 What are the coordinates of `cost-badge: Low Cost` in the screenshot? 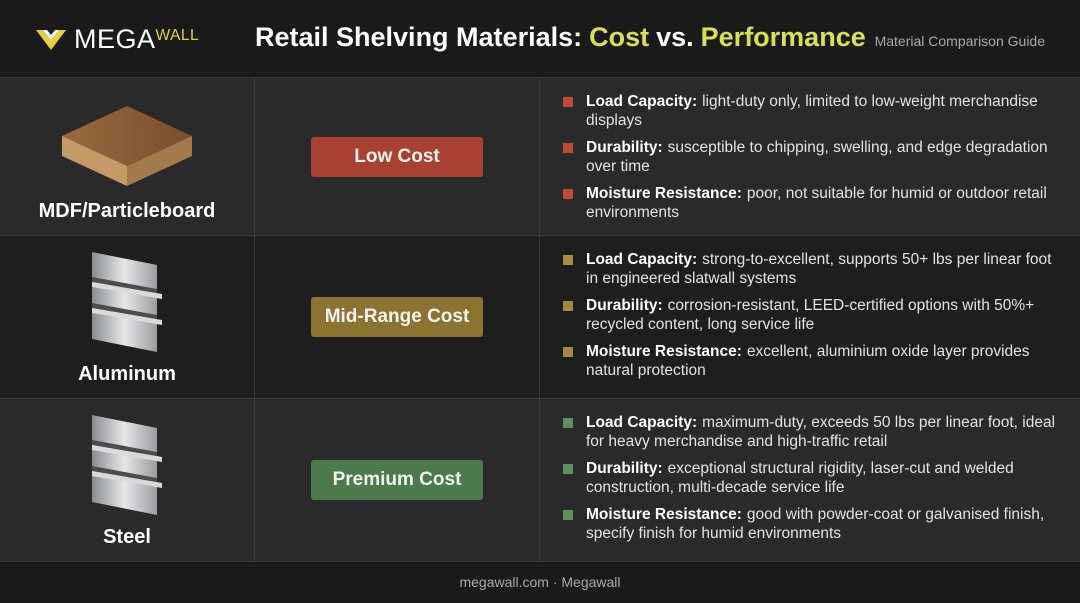 It's located at (397, 156).